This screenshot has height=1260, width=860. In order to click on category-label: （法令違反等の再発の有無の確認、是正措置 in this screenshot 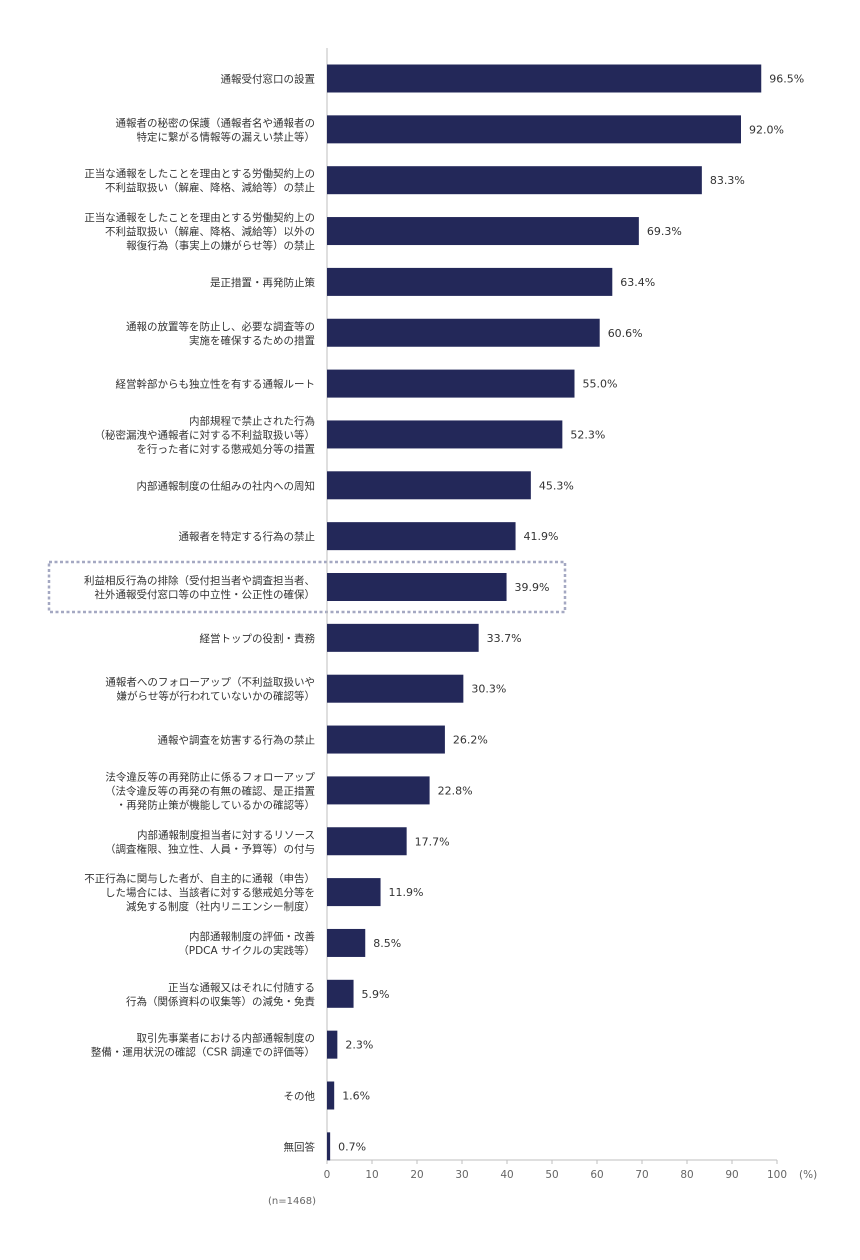, I will do `click(210, 790)`.